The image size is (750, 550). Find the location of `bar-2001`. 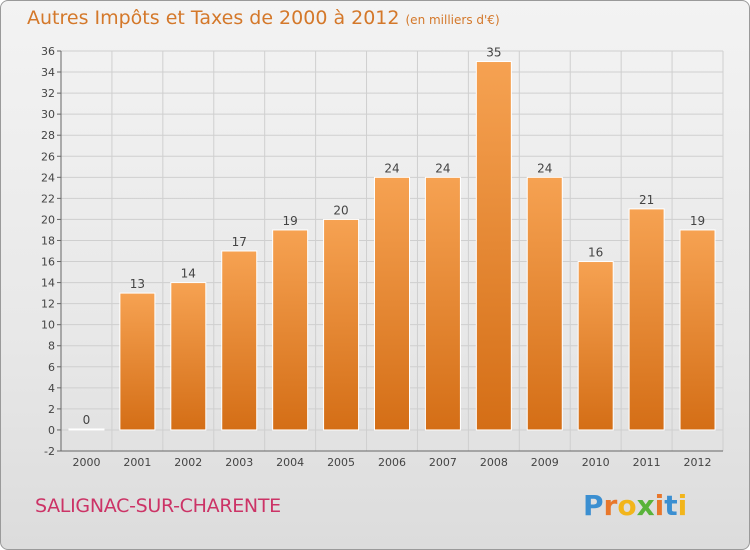

bar-2001 is located at coordinates (137, 361).